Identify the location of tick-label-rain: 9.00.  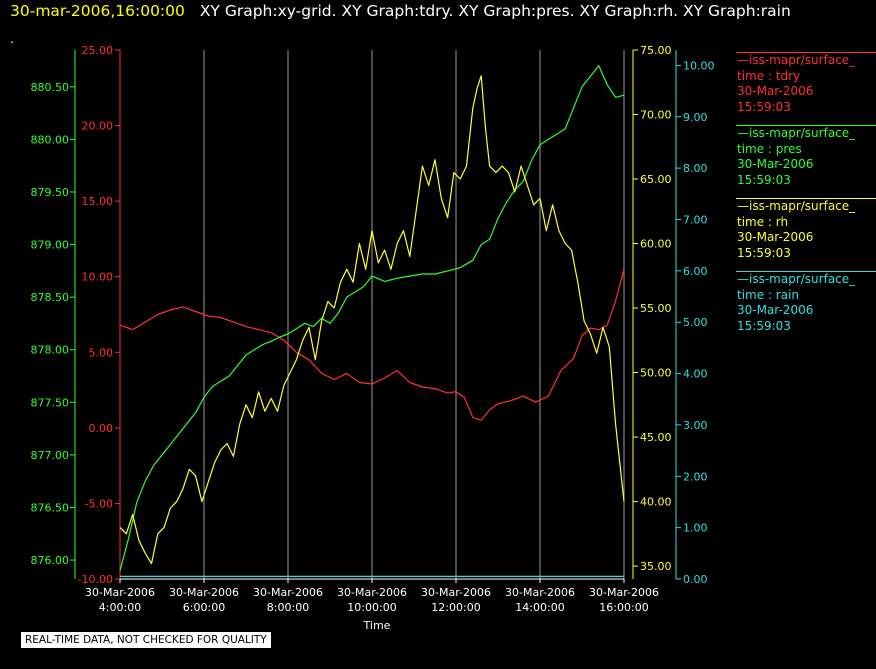
(695, 117).